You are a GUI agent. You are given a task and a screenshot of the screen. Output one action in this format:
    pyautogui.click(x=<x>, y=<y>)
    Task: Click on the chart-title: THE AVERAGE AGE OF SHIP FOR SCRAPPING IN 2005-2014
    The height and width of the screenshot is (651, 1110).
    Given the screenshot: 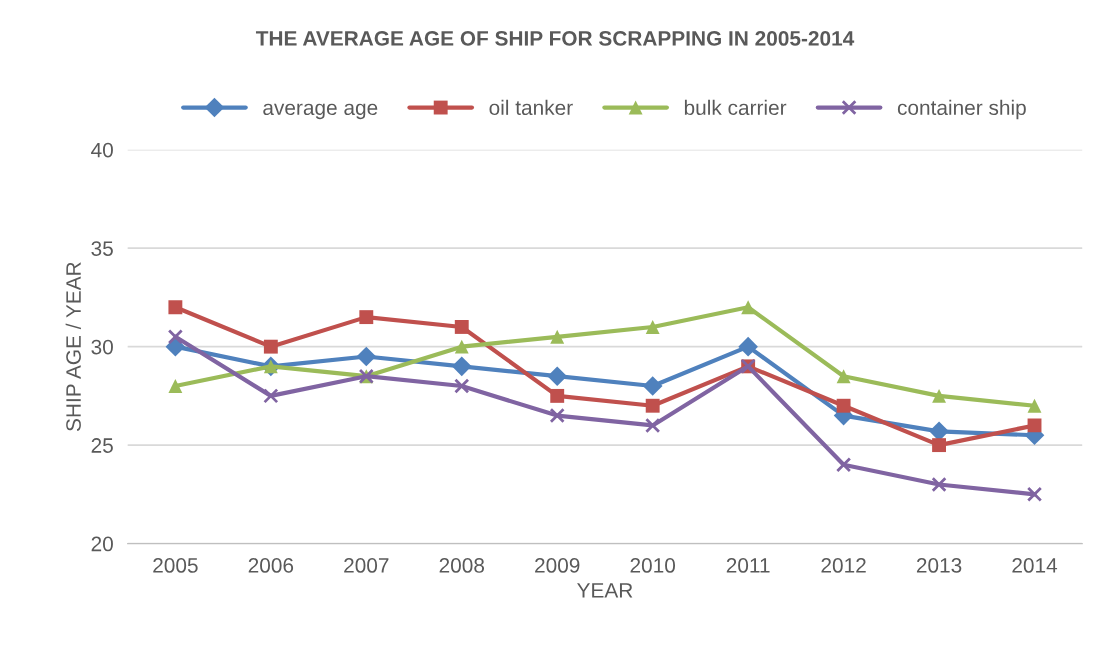 What is the action you would take?
    pyautogui.click(x=555, y=38)
    